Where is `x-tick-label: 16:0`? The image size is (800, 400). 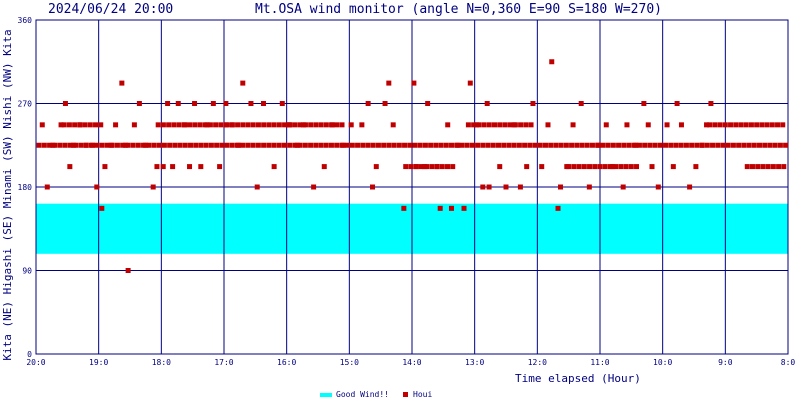 x-tick-label: 16:0 is located at coordinates (286, 362).